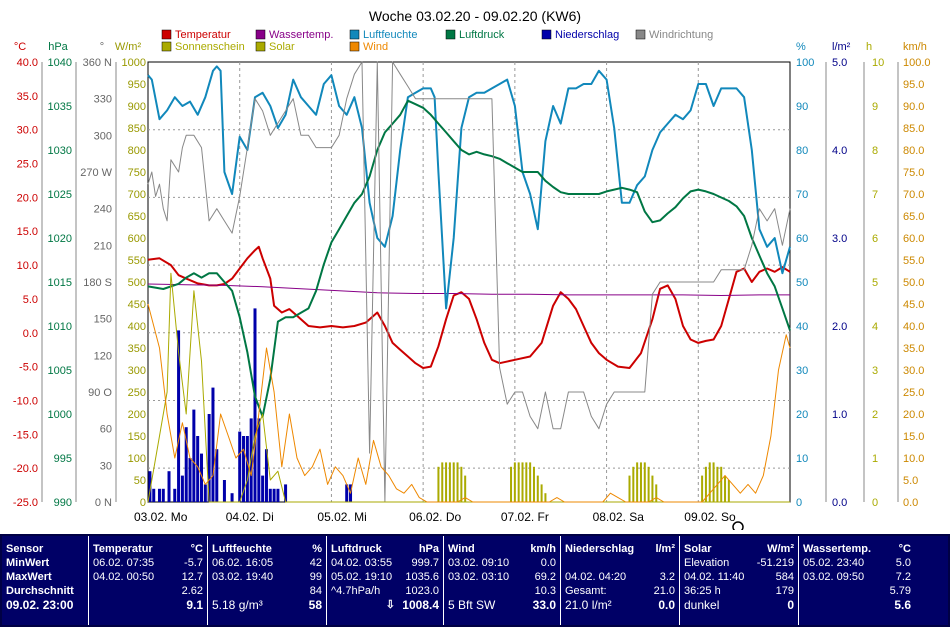  I want to click on legend-label: Luftfeuchte, so click(390, 35).